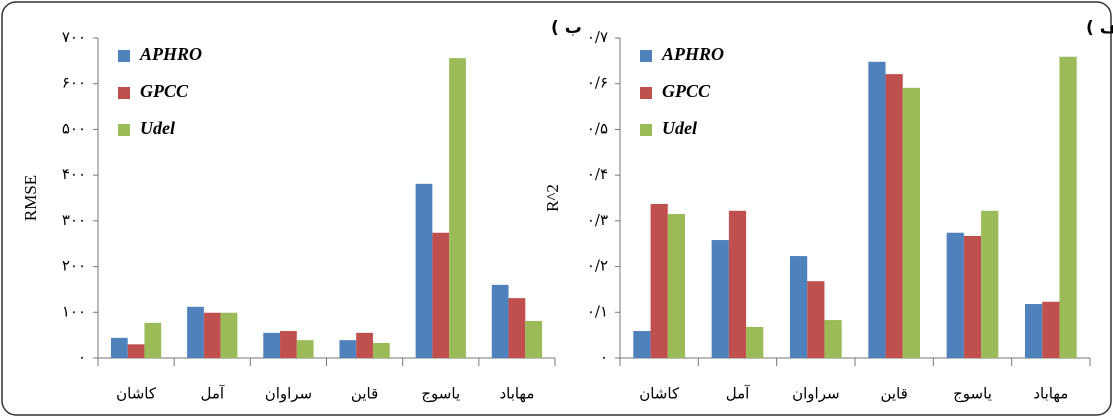  What do you see at coordinates (74, 220) in the screenshot?
I see `y-tick-label: ۳۰۰` at bounding box center [74, 220].